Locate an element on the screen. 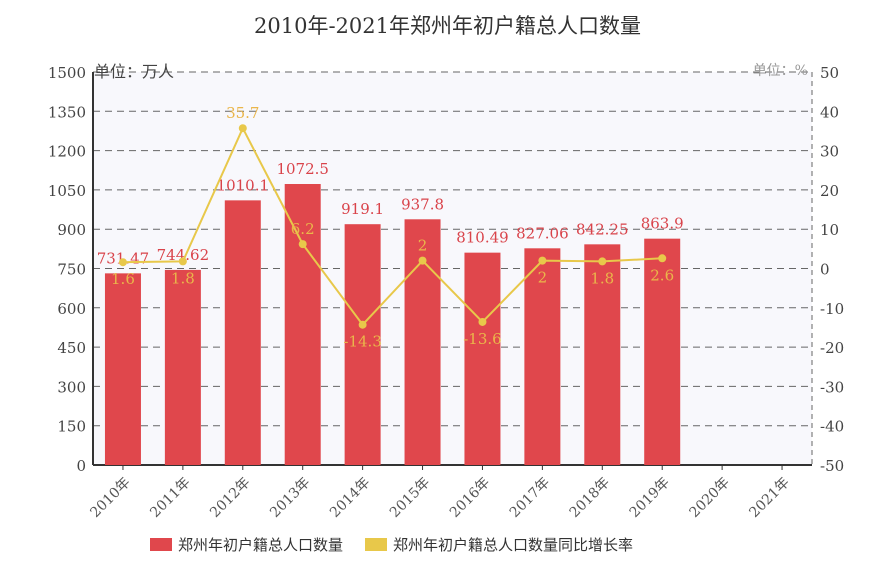 The width and height of the screenshot is (895, 567). legend-item-bar: 郑州年初户籍总人口数量 is located at coordinates (246, 544).